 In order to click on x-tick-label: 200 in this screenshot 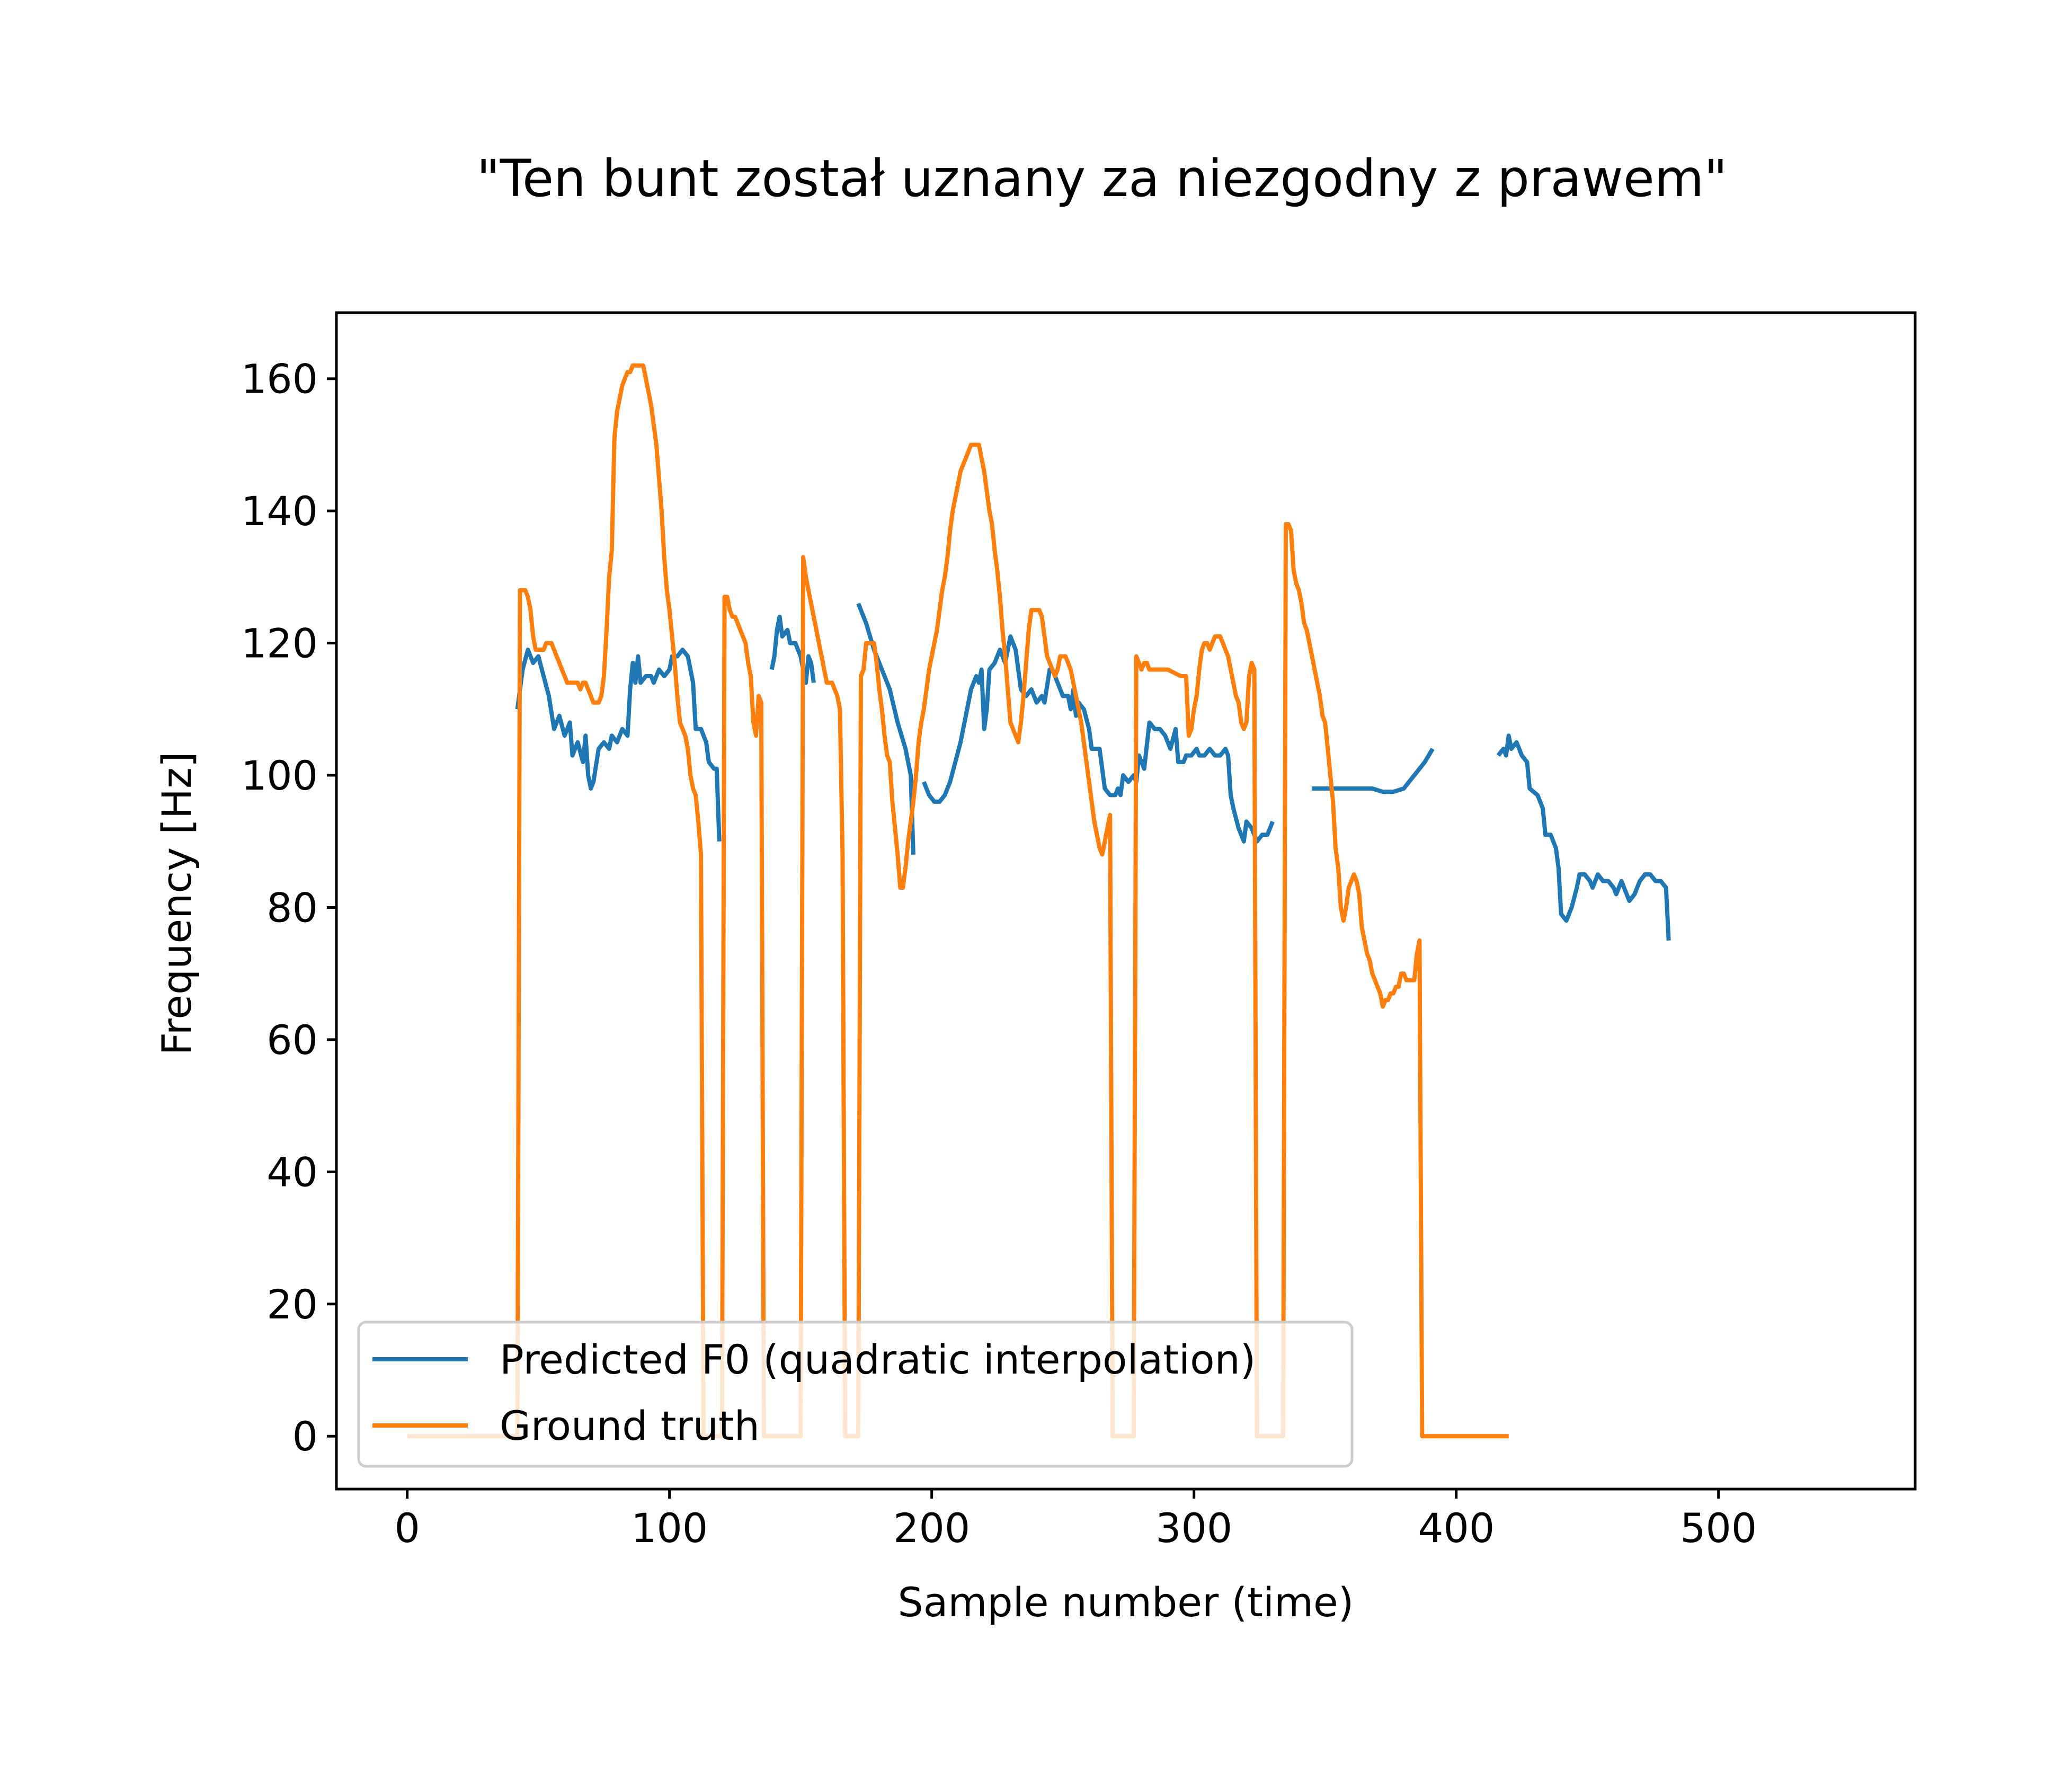, I will do `click(931, 1528)`.